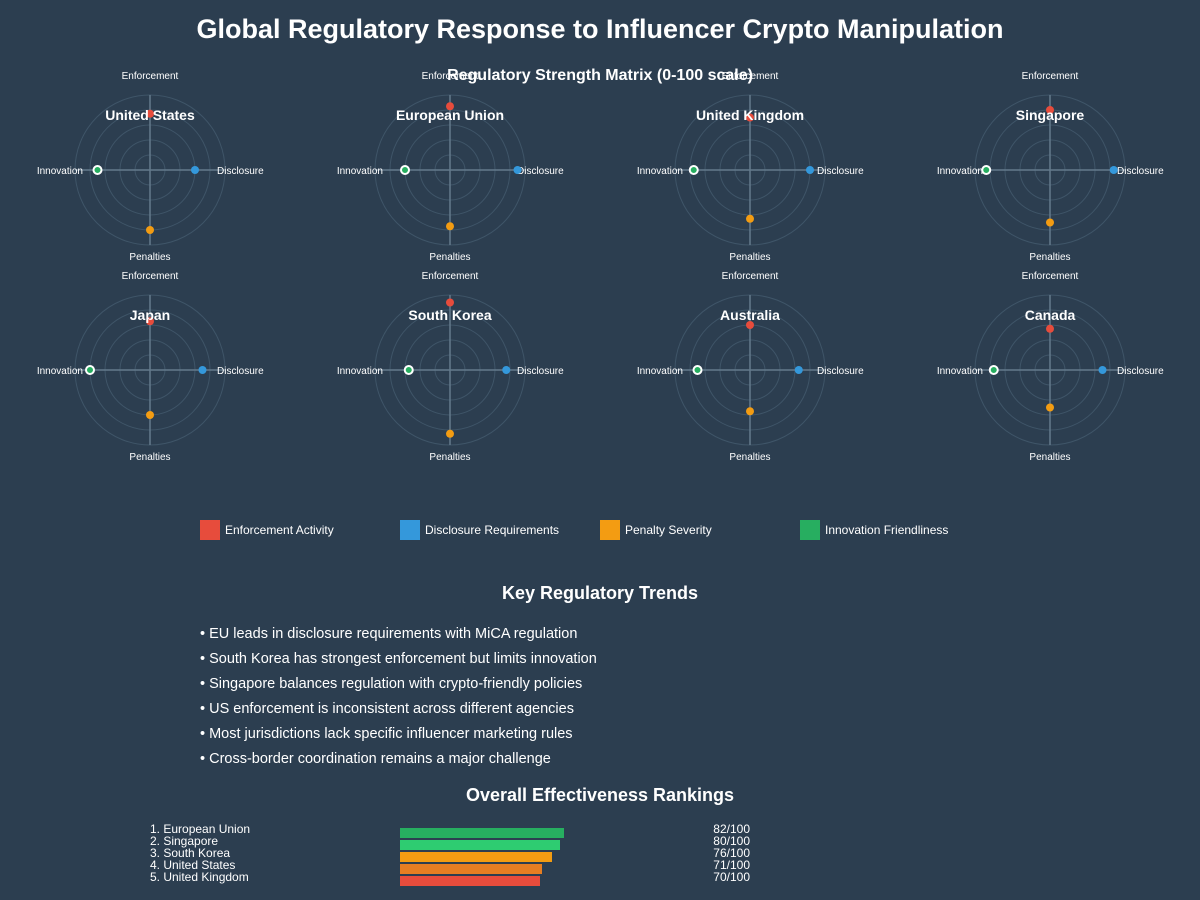  I want to click on country-name: Singapore, so click(1050, 115).